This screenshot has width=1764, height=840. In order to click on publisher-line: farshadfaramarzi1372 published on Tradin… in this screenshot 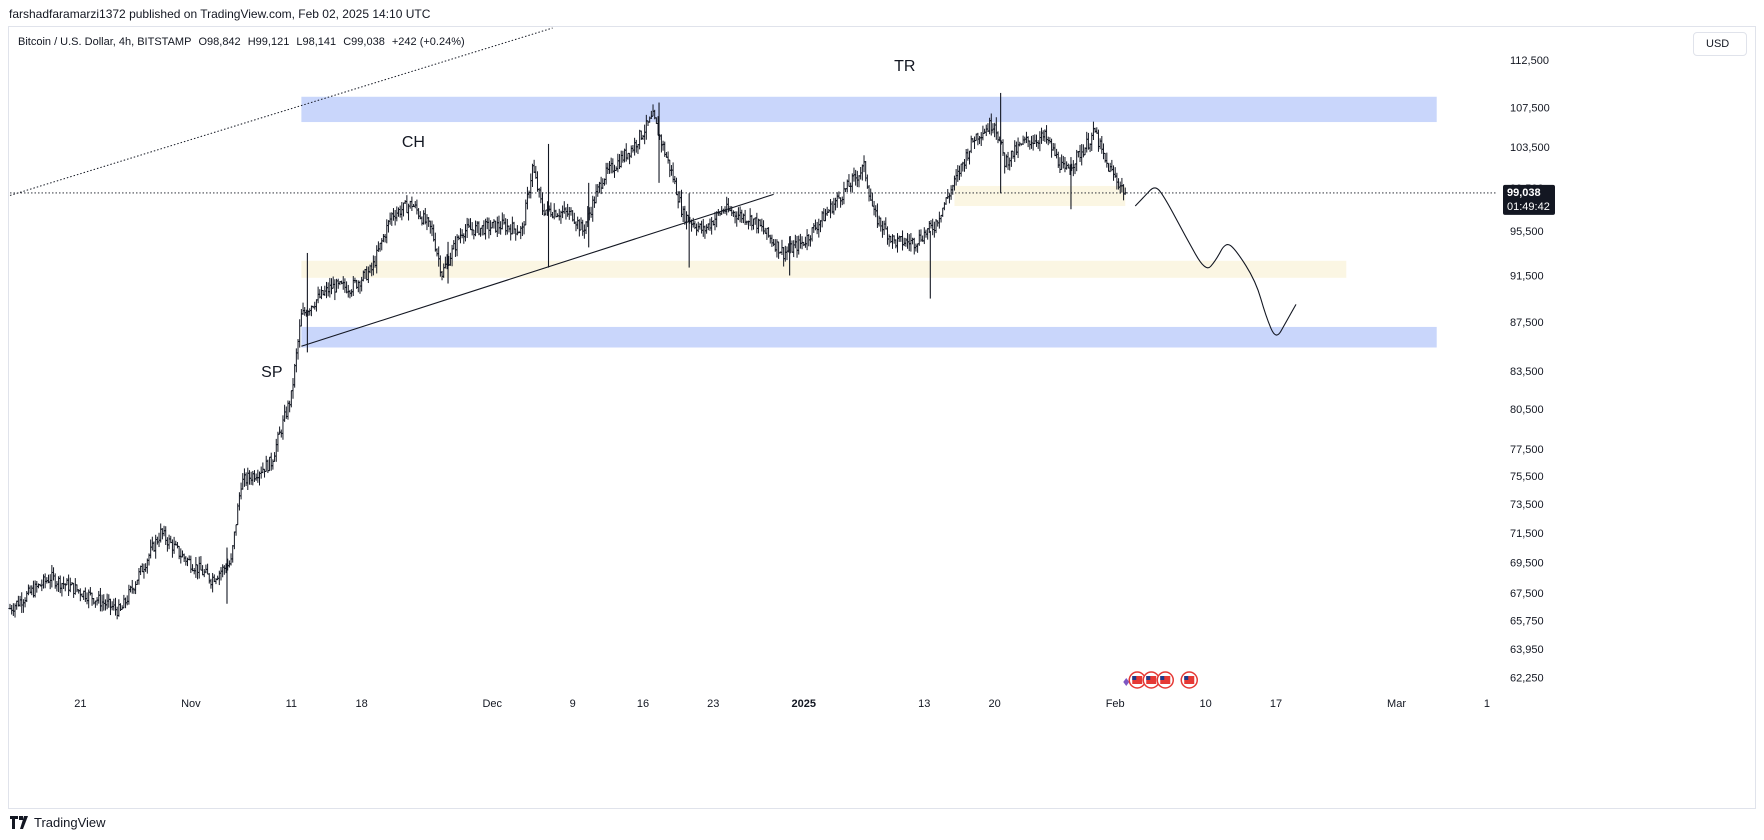, I will do `click(220, 14)`.